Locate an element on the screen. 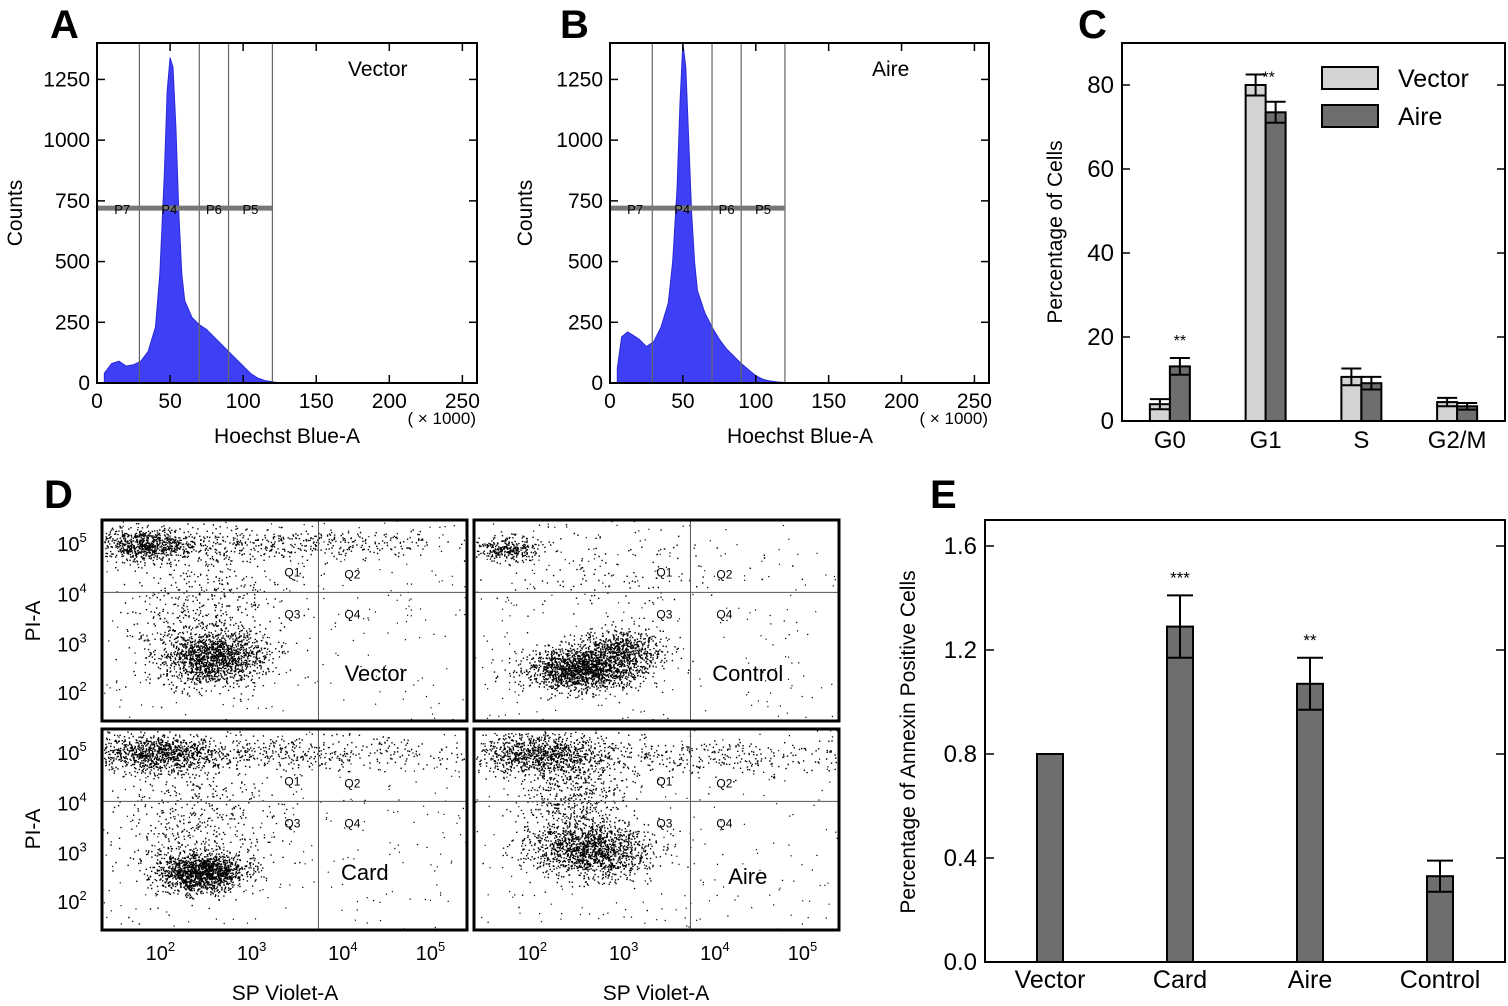 The image size is (1508, 1006). legend-label-aire: Aire is located at coordinates (1420, 117).